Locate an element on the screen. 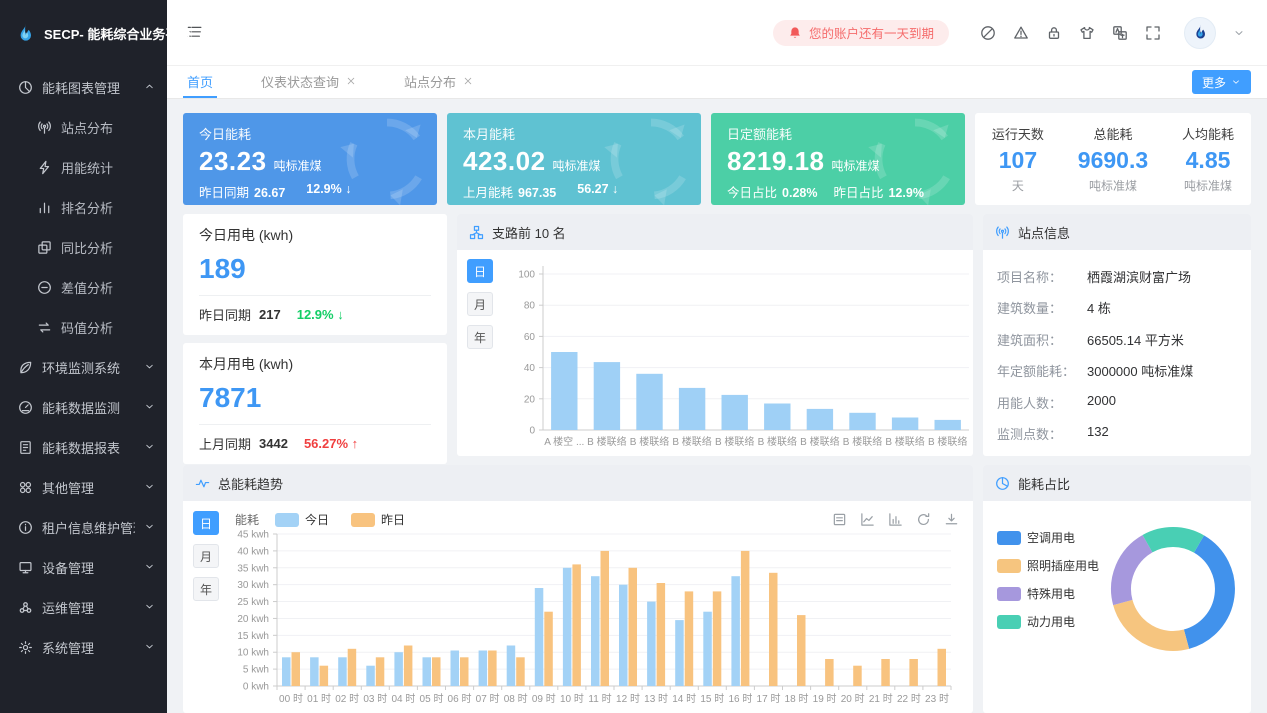  avatar-flame-icon is located at coordinates (1200, 31).